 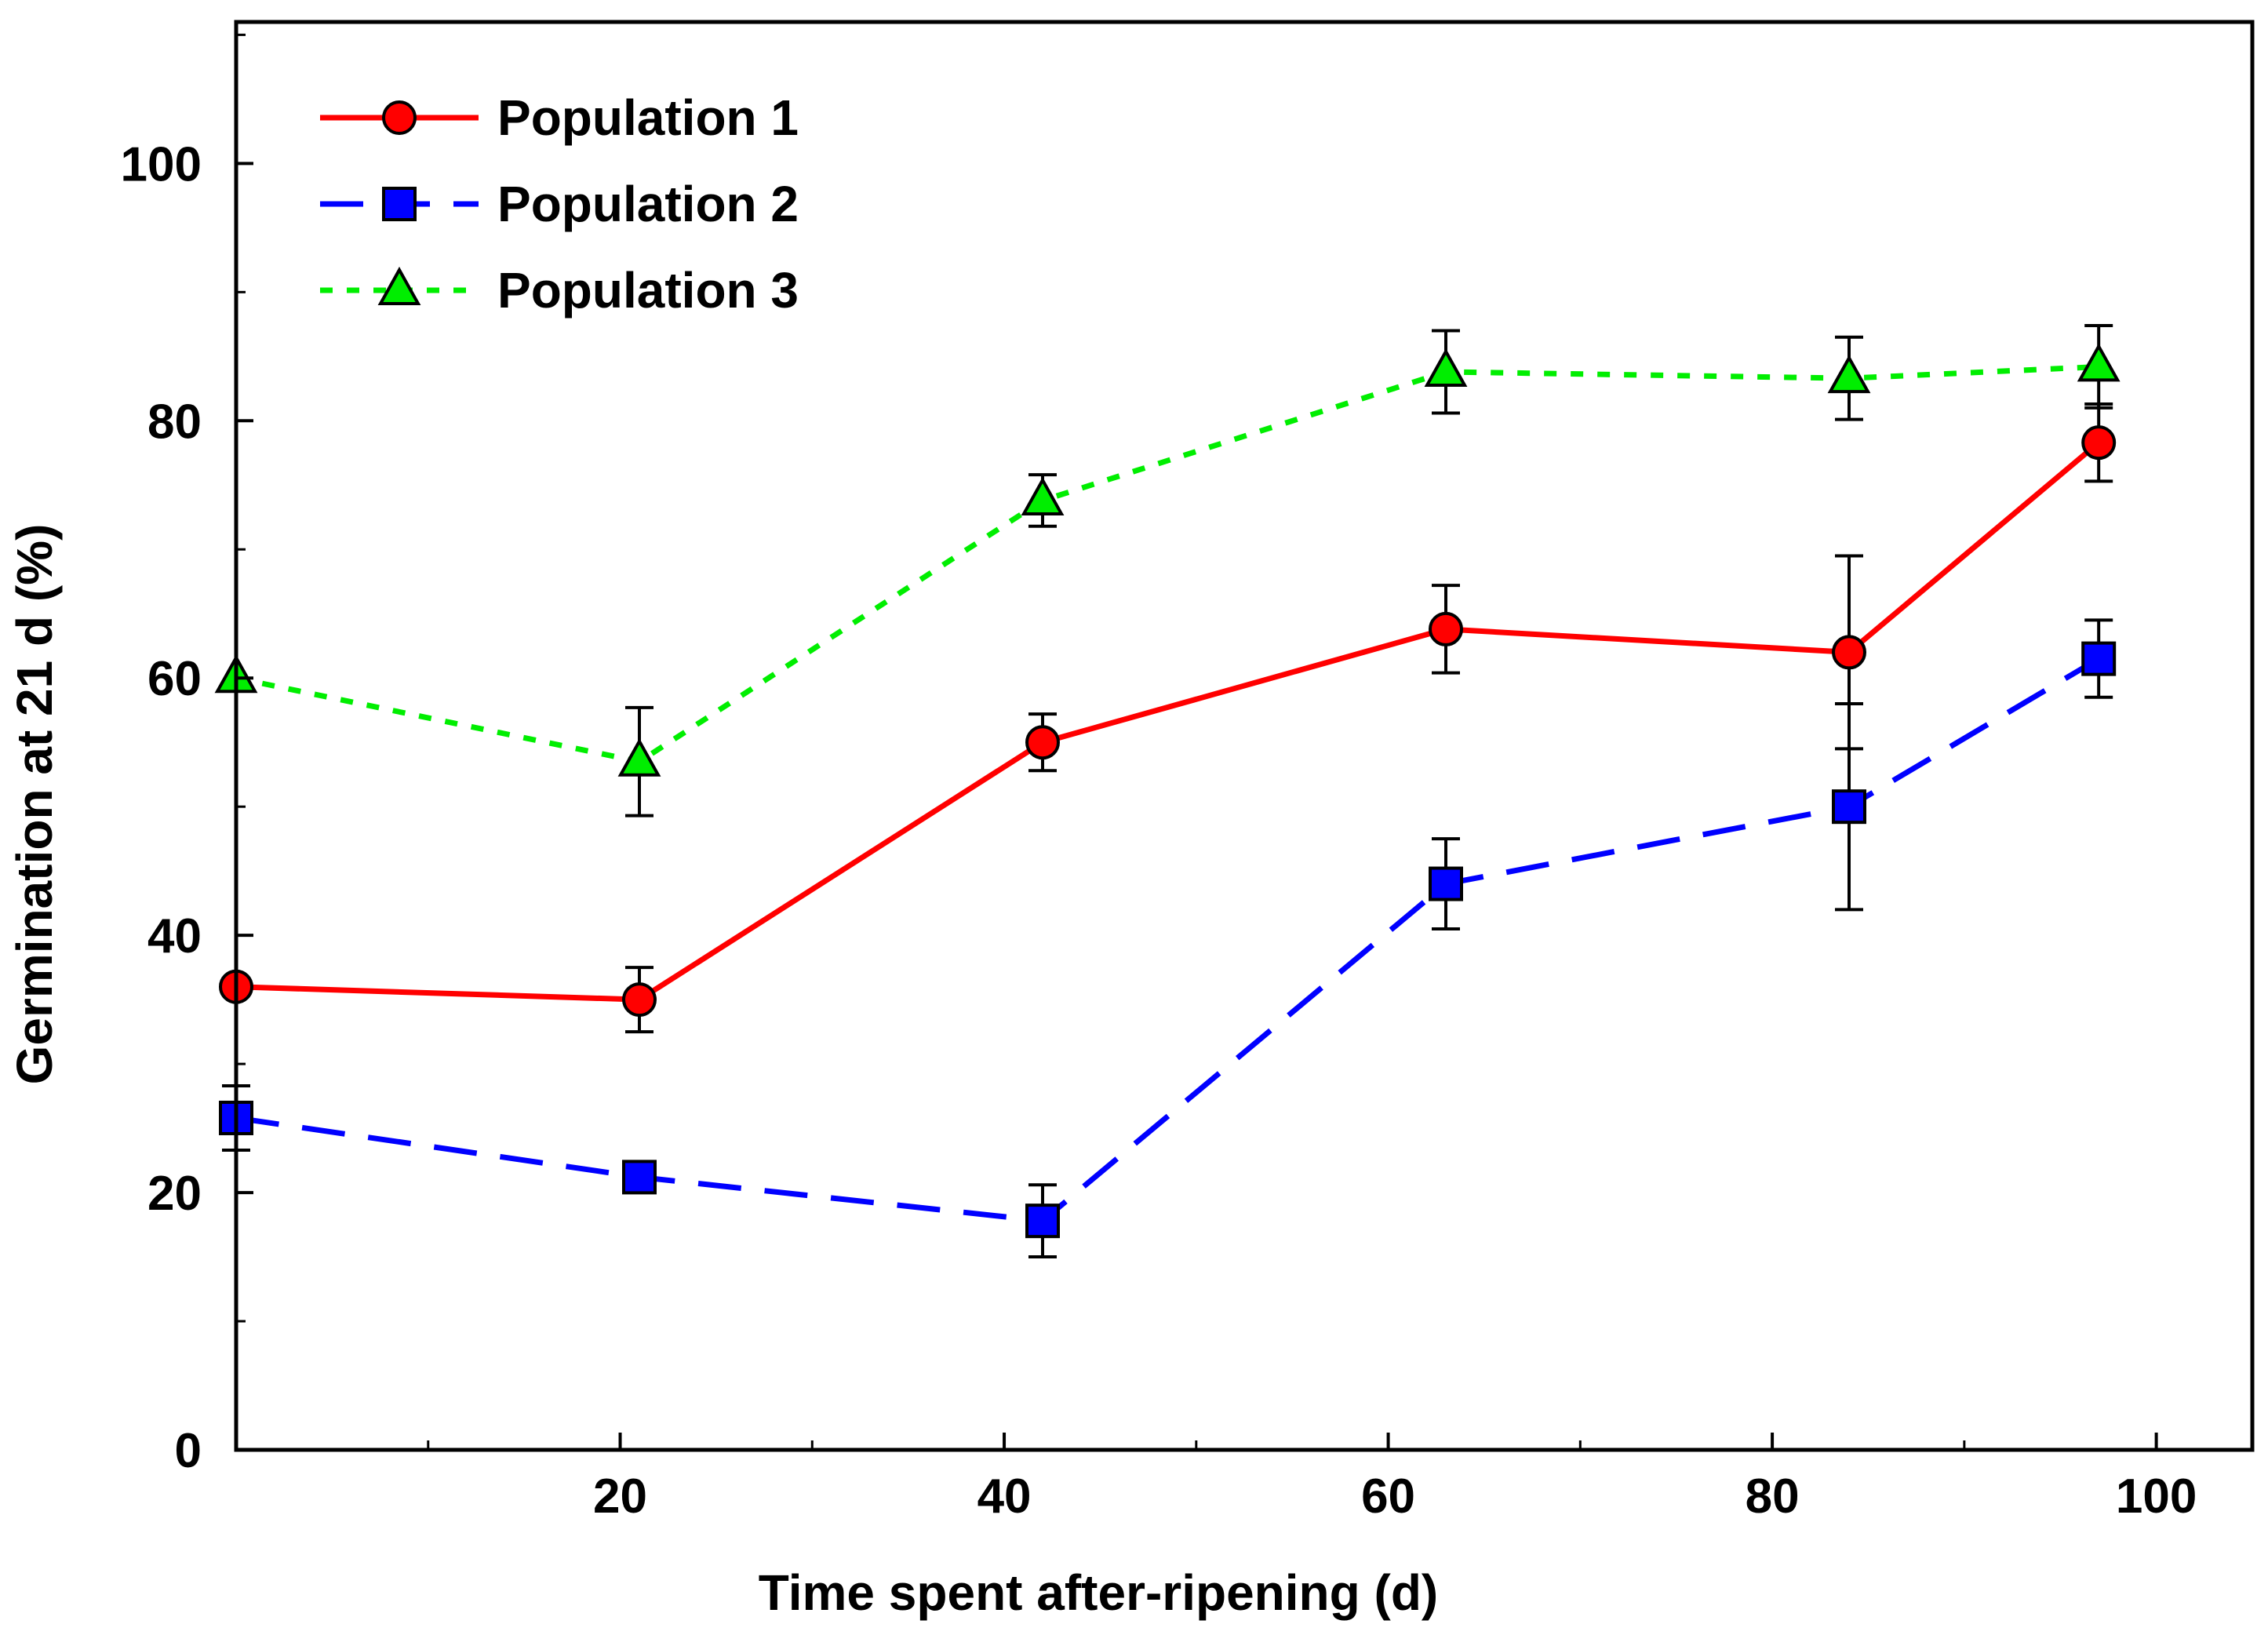 I want to click on y-tick-label: 60, so click(x=174, y=679).